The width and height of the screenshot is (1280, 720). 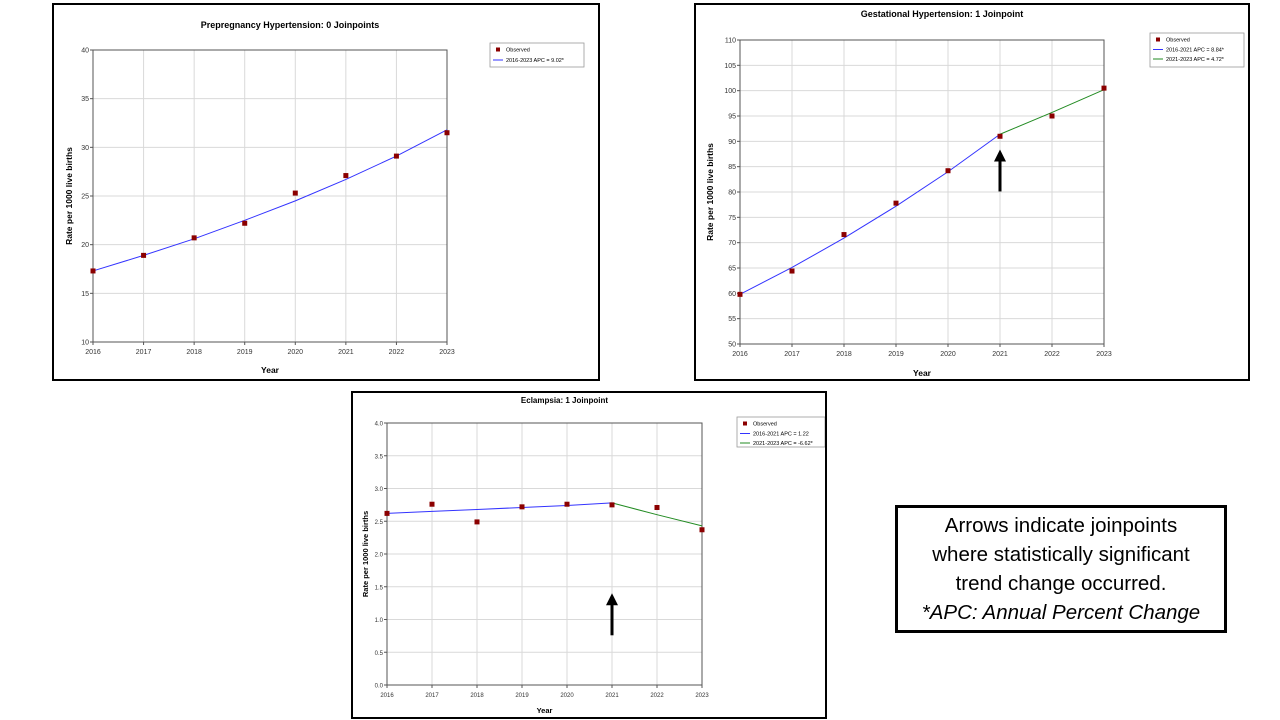 I want to click on y-tick-label: 3.0, so click(x=379, y=490).